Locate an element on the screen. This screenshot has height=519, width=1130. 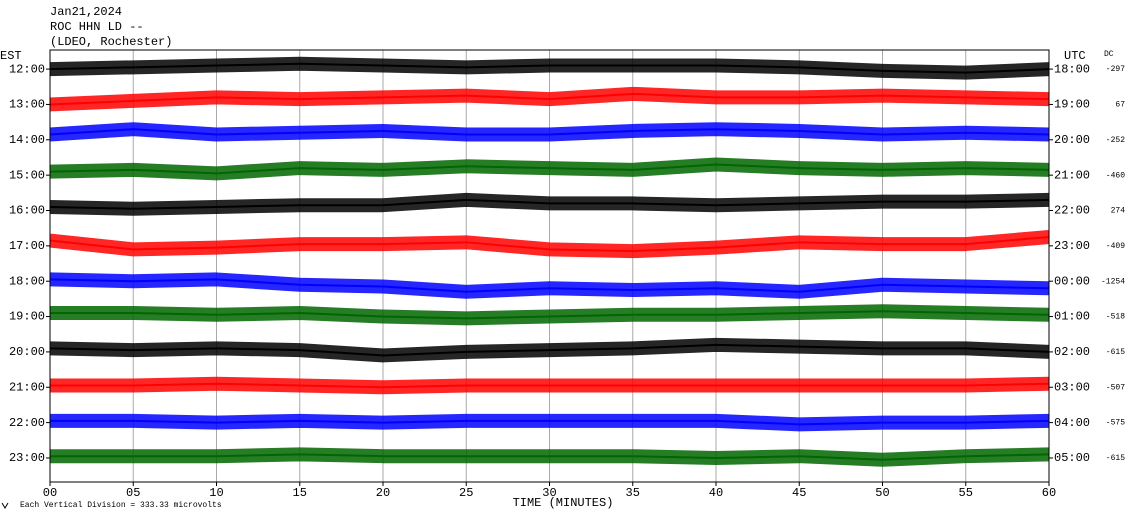
x-tick-label: 30 is located at coordinates (549, 493).